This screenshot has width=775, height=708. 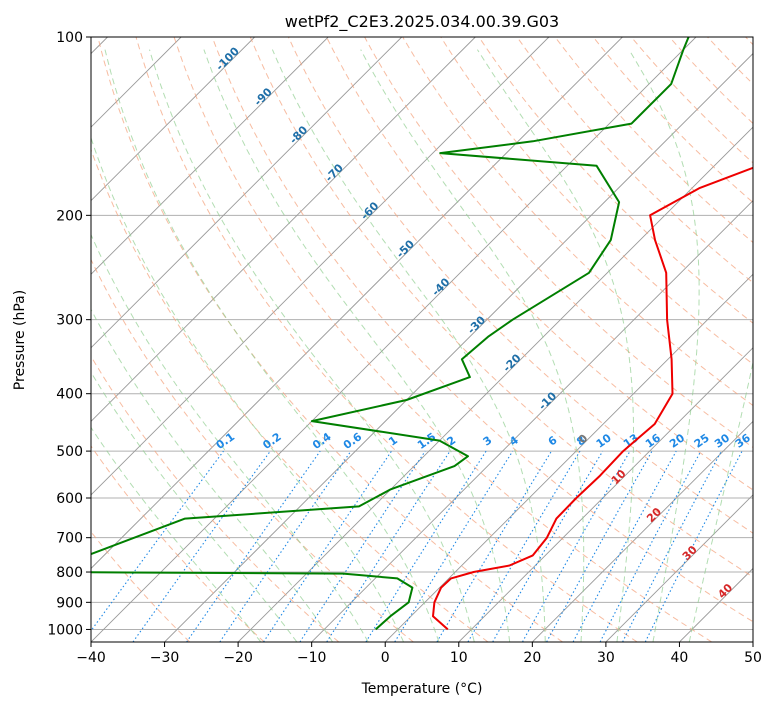 I want to click on x-tick-label: 30, so click(x=606, y=658).